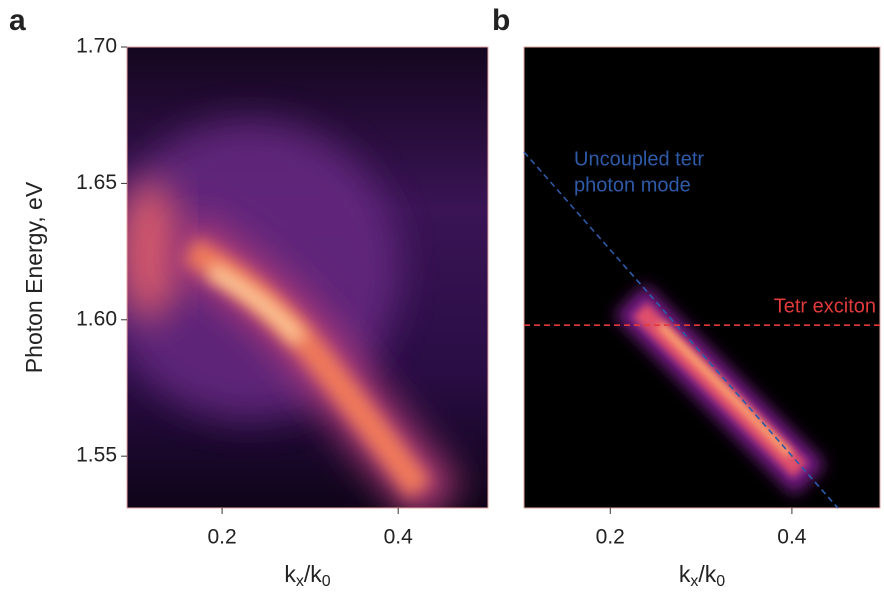 The image size is (884, 592). What do you see at coordinates (17, 20) in the screenshot?
I see `panel-label: a` at bounding box center [17, 20].